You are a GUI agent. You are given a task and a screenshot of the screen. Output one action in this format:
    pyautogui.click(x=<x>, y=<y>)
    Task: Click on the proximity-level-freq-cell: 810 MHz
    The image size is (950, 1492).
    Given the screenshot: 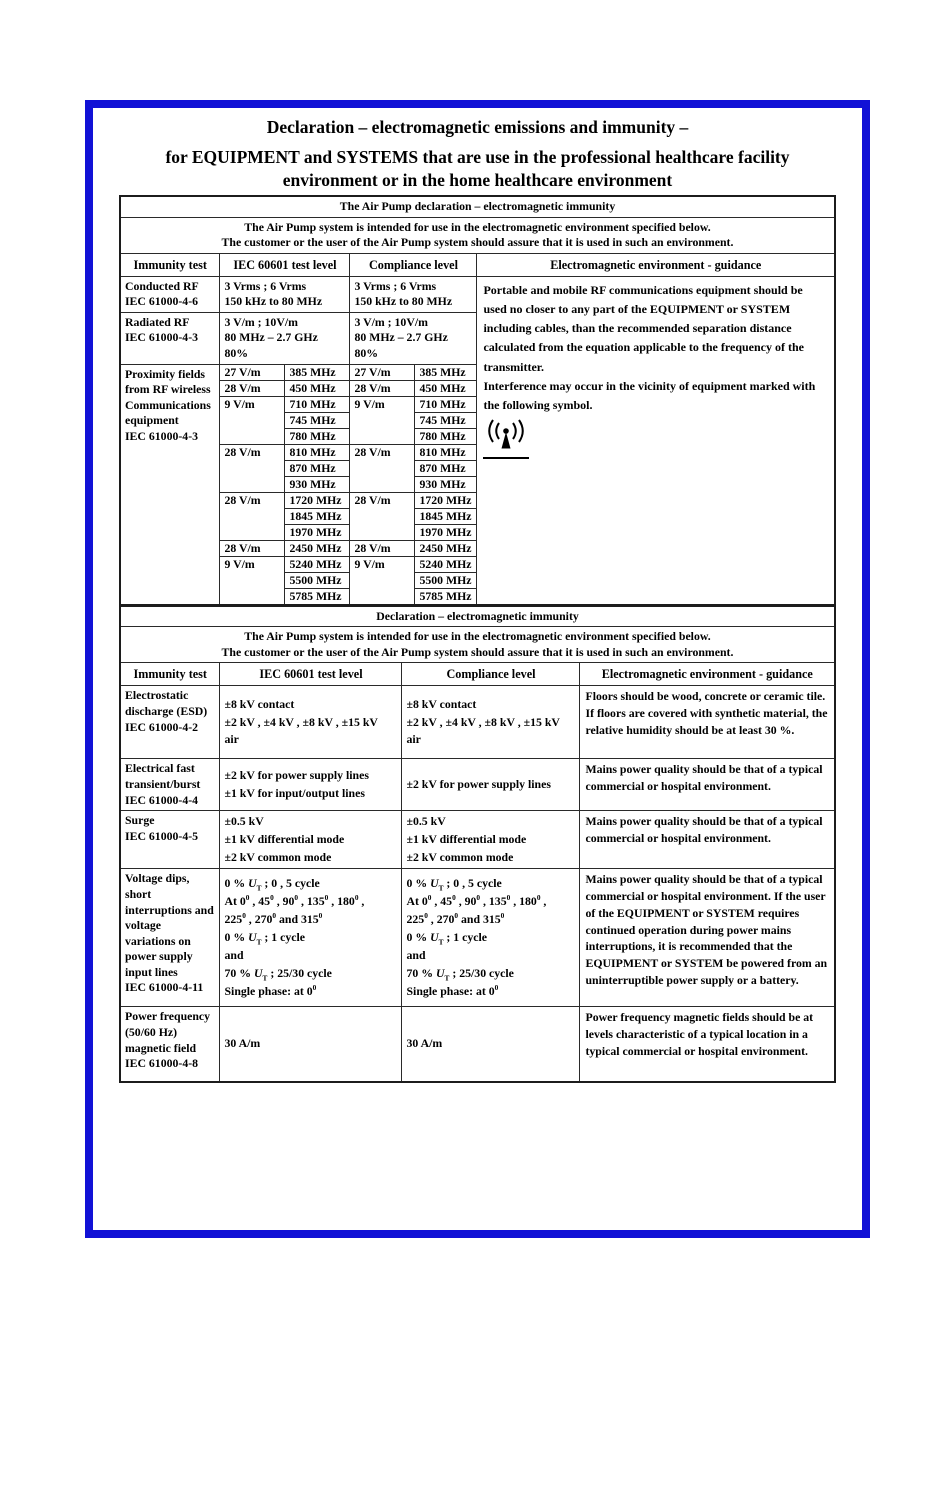 What is the action you would take?
    pyautogui.click(x=317, y=452)
    